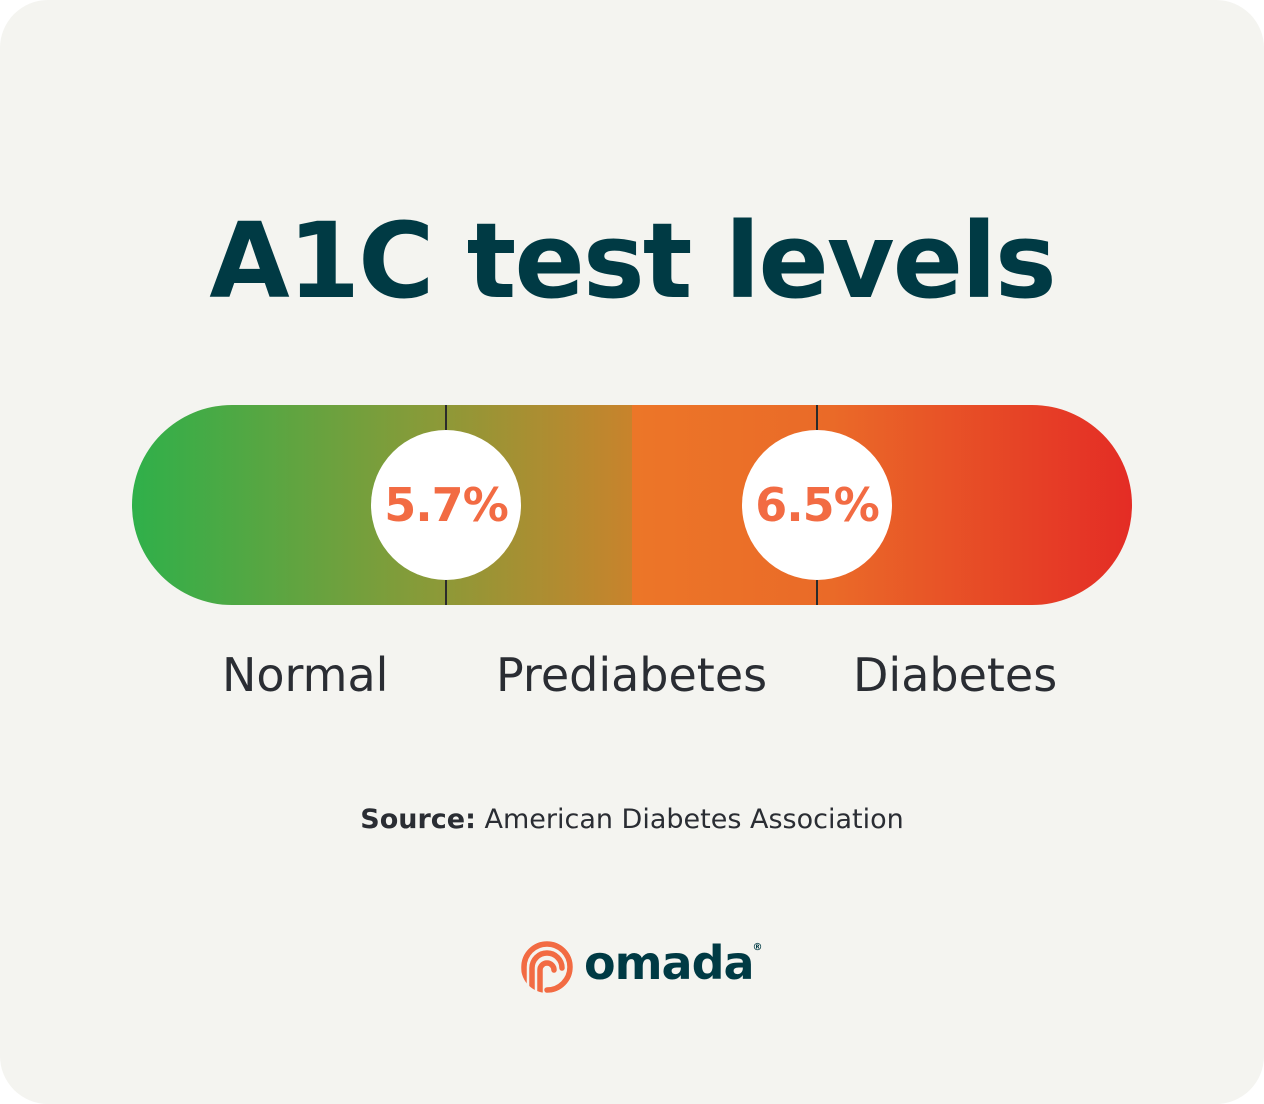 The height and width of the screenshot is (1104, 1264). I want to click on category-label-diabetes: Diabetes, so click(955, 675).